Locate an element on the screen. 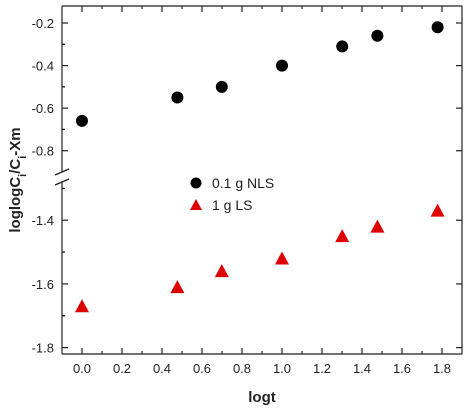 The width and height of the screenshot is (474, 409). legend-label: 0.1 g NLS is located at coordinates (243, 183).